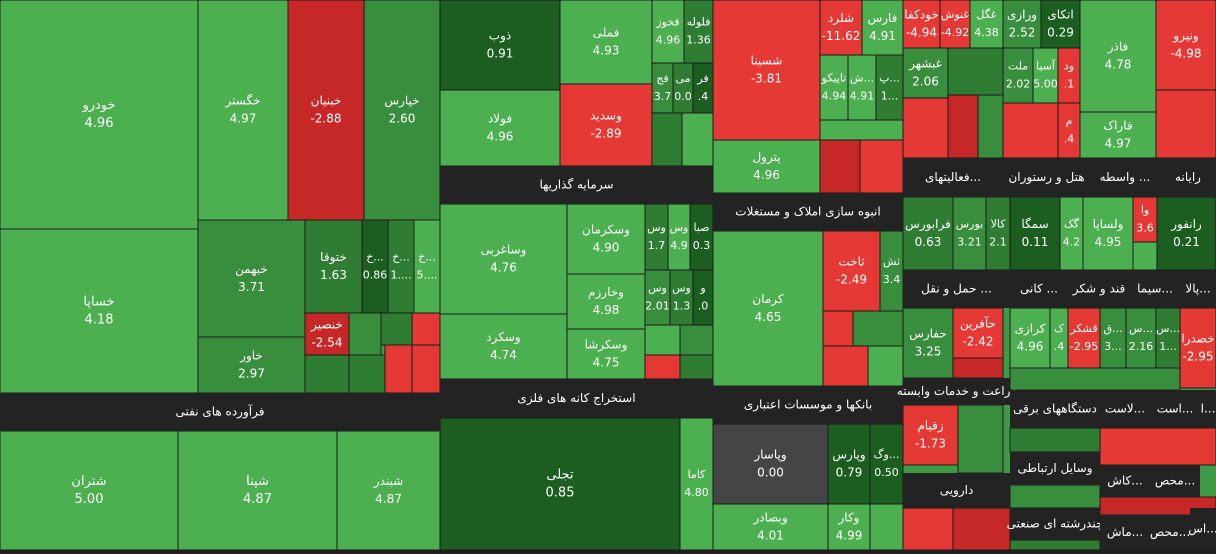  I want to click on tile, so click(861, 130).